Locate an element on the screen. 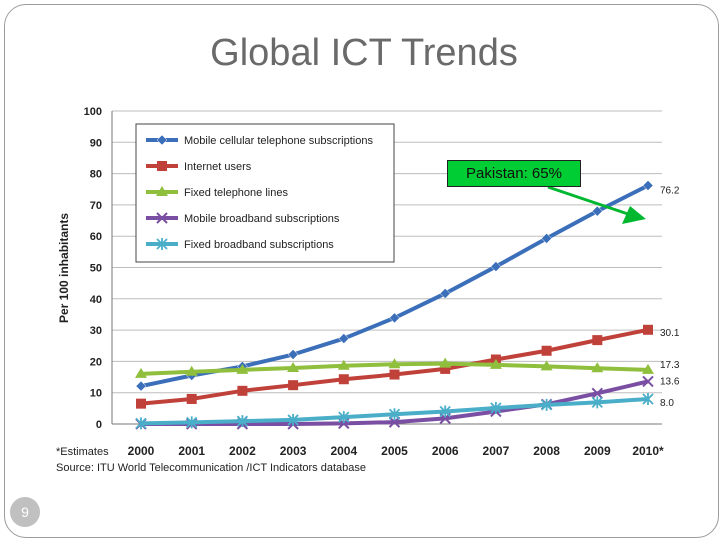 This screenshot has width=728, height=546. legend-label: Mobile broadband subscriptions is located at coordinates (262, 219).